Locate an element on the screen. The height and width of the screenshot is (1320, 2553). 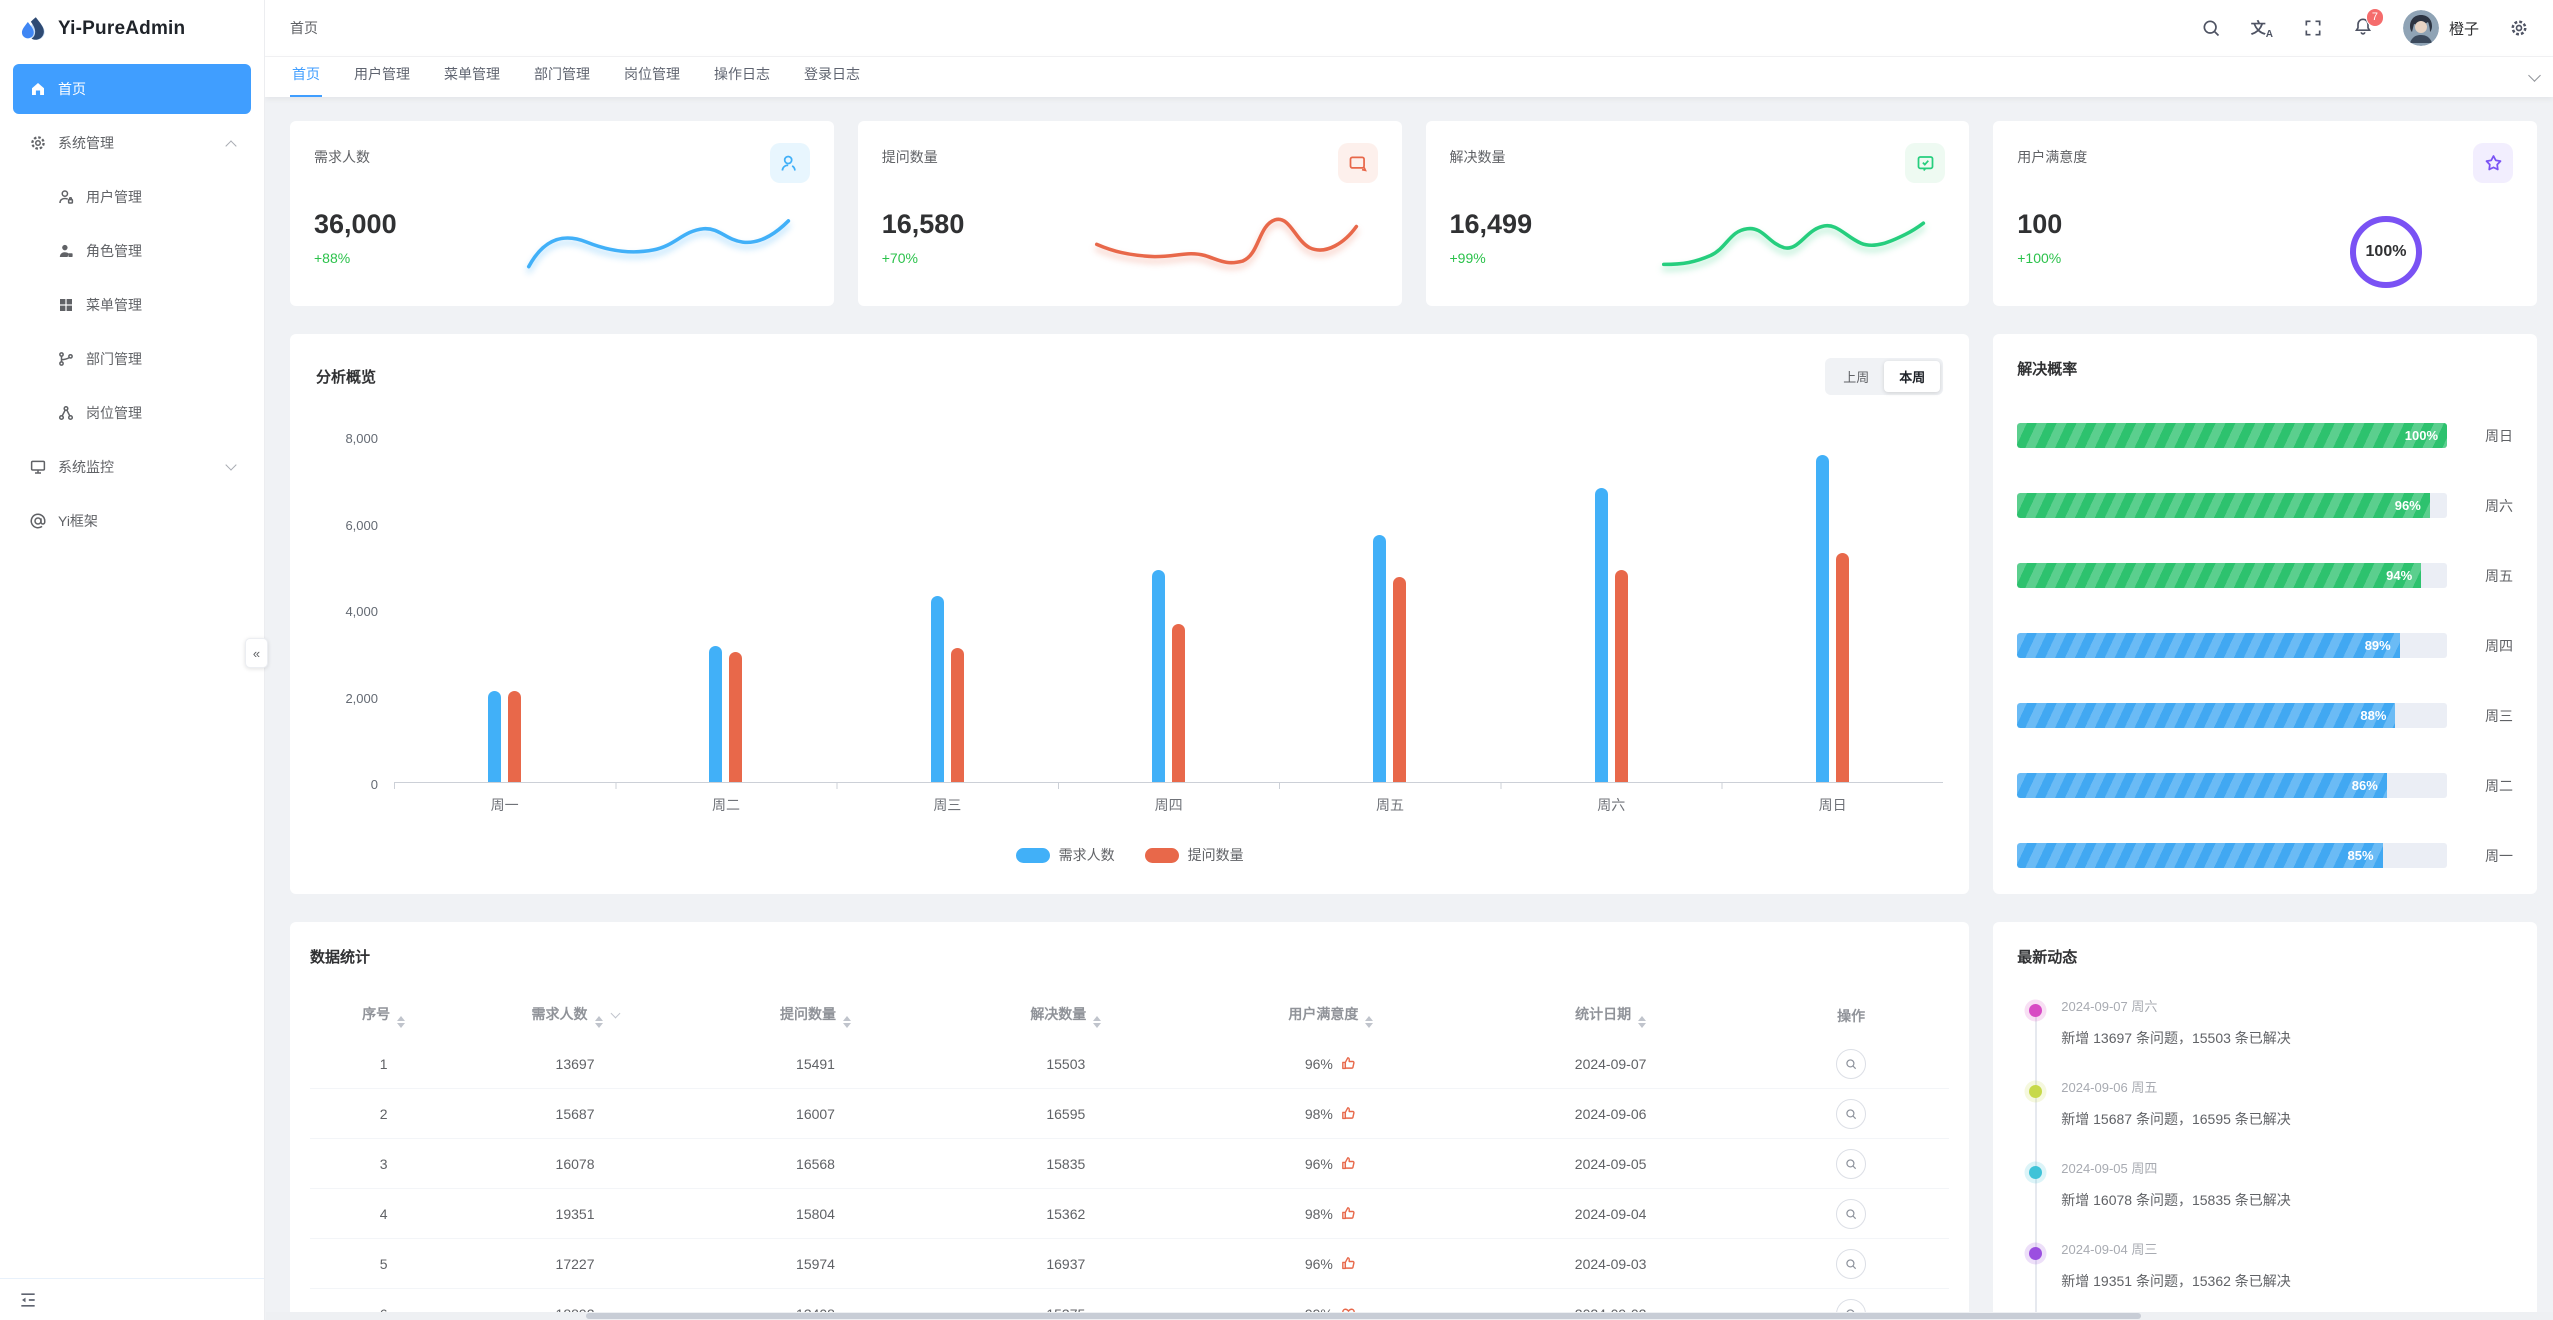
legend-swatch is located at coordinates (1032, 855).